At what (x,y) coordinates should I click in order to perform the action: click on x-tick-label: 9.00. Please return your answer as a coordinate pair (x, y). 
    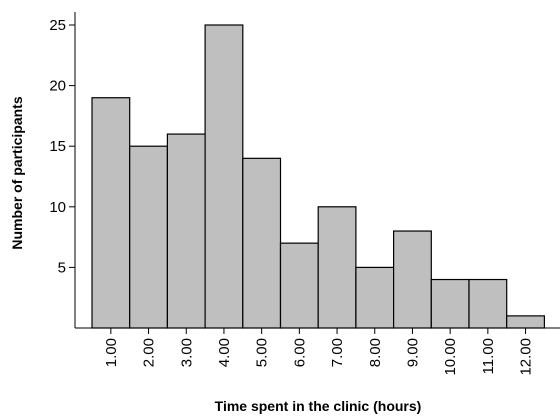
    Looking at the image, I should click on (412, 352).